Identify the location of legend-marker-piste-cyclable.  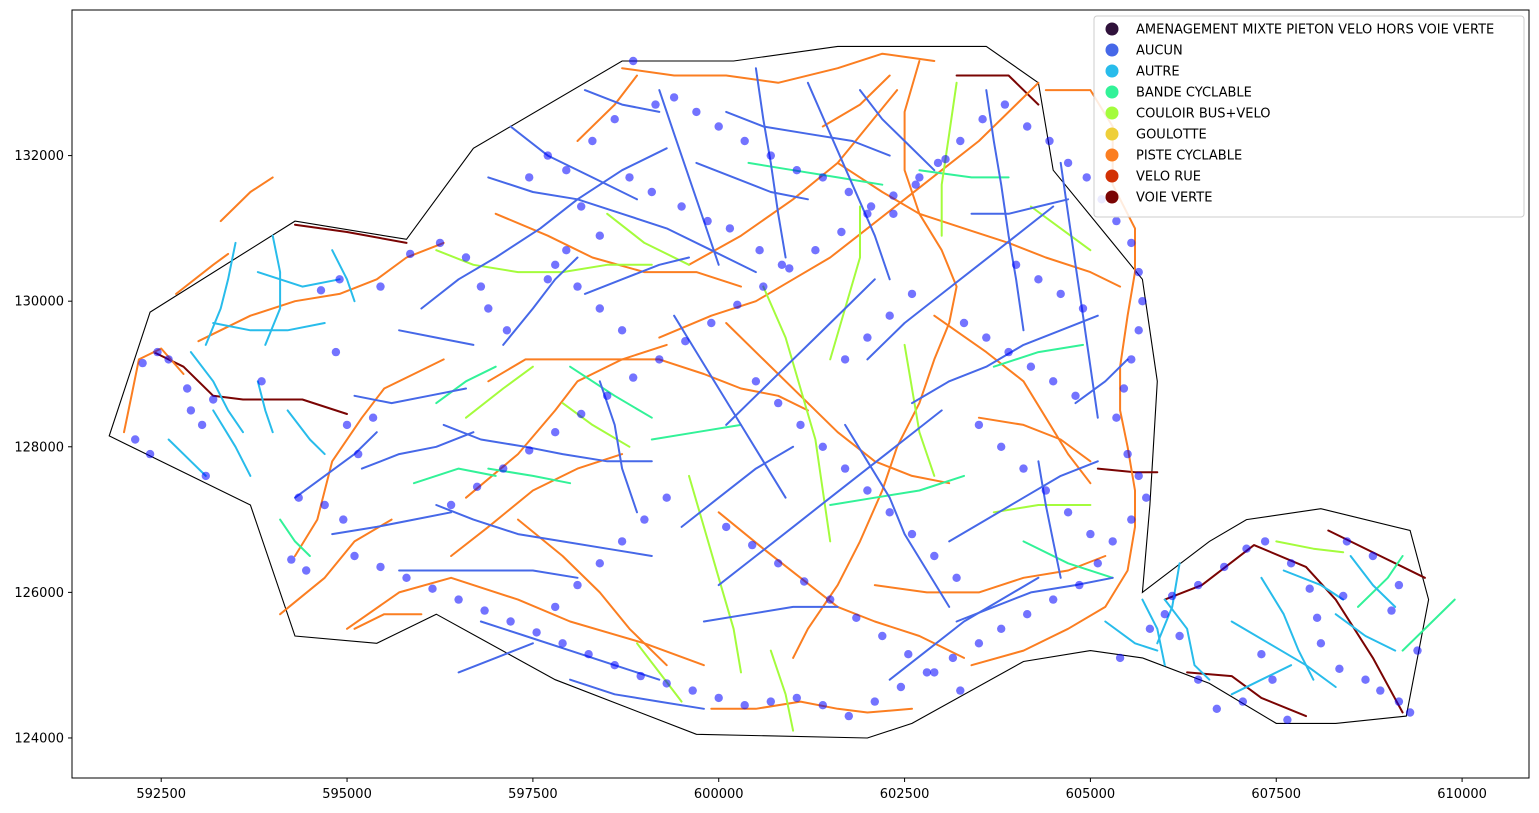
(1112, 155).